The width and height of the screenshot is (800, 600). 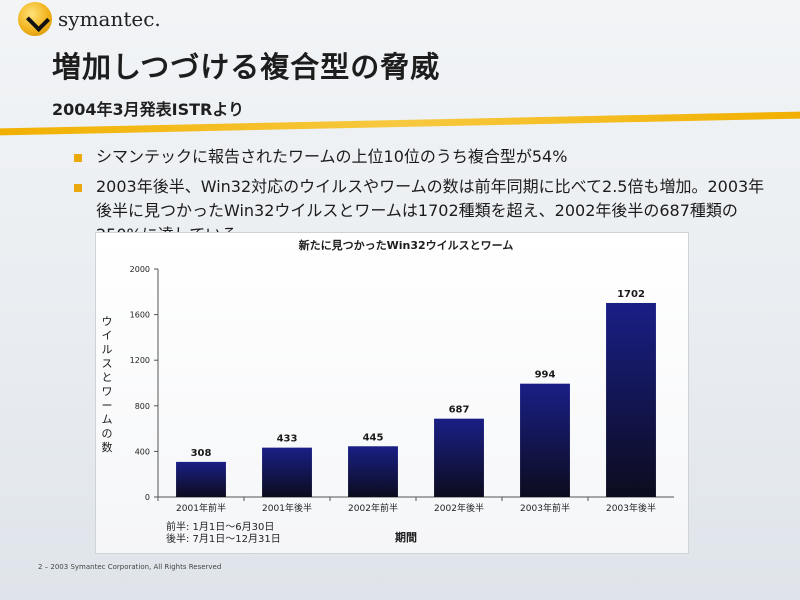 I want to click on y-tick-label: 400, so click(x=142, y=451).